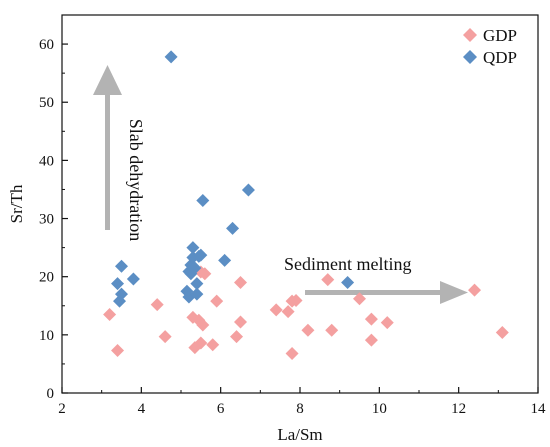 The height and width of the screenshot is (447, 550). I want to click on gdp-legend-marker, so click(470, 35).